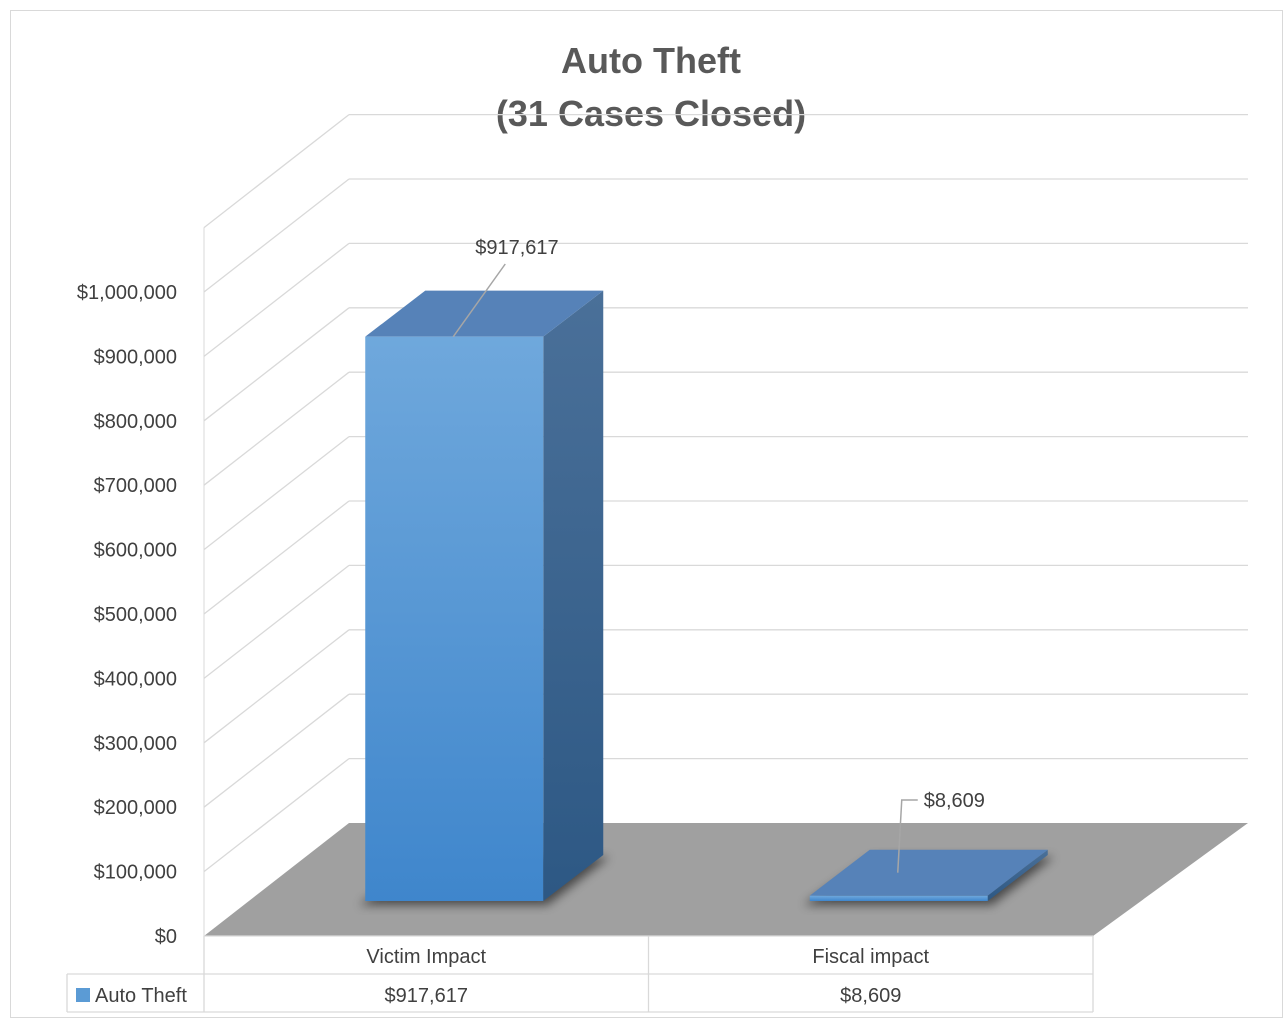 The image size is (1285, 1021). Describe the element at coordinates (141, 996) in the screenshot. I see `legend-label: Auto Theft` at that location.